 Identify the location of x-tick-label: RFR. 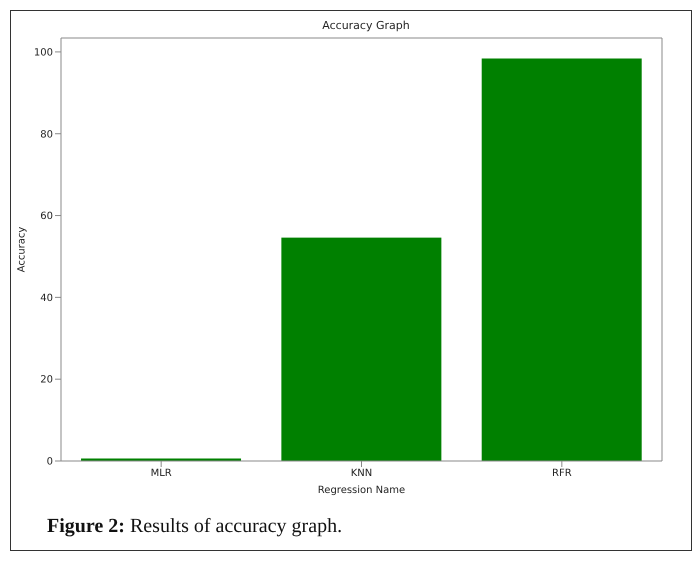
(562, 474).